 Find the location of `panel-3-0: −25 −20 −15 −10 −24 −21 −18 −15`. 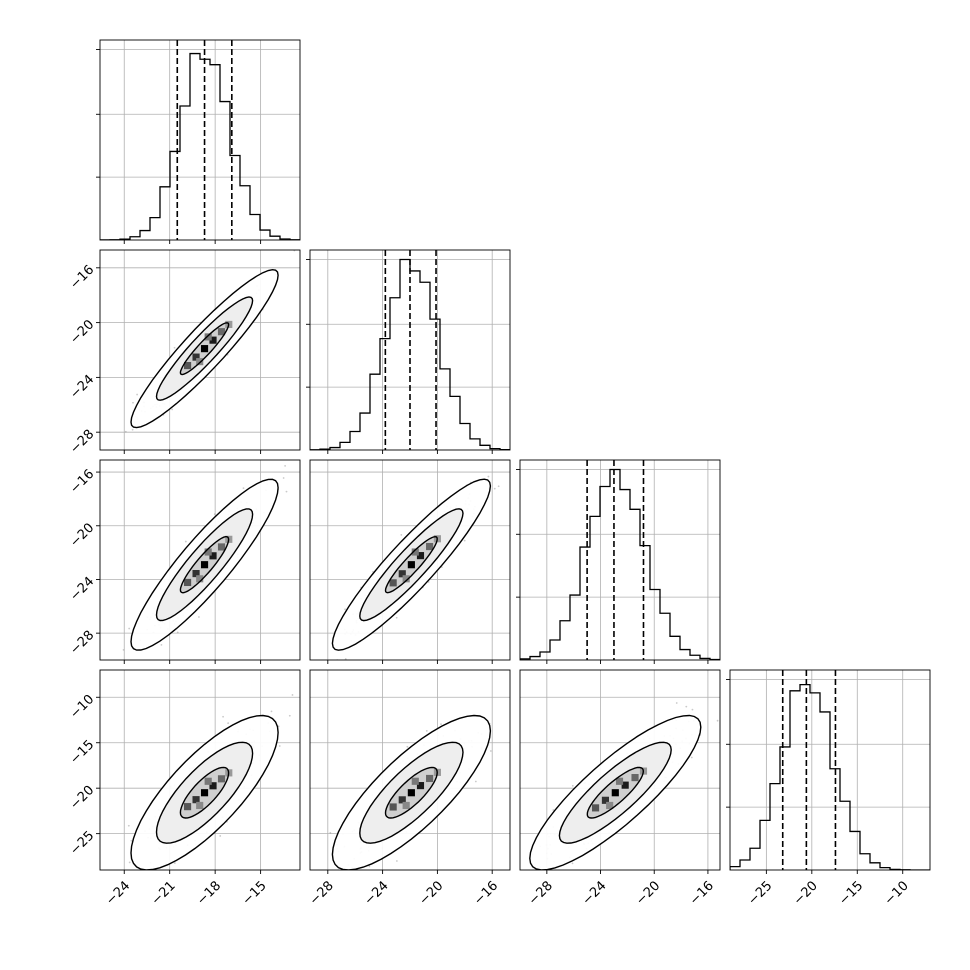

panel-3-0: −25 −20 −15 −10 −24 −21 −18 −15 is located at coordinates (184, 788).